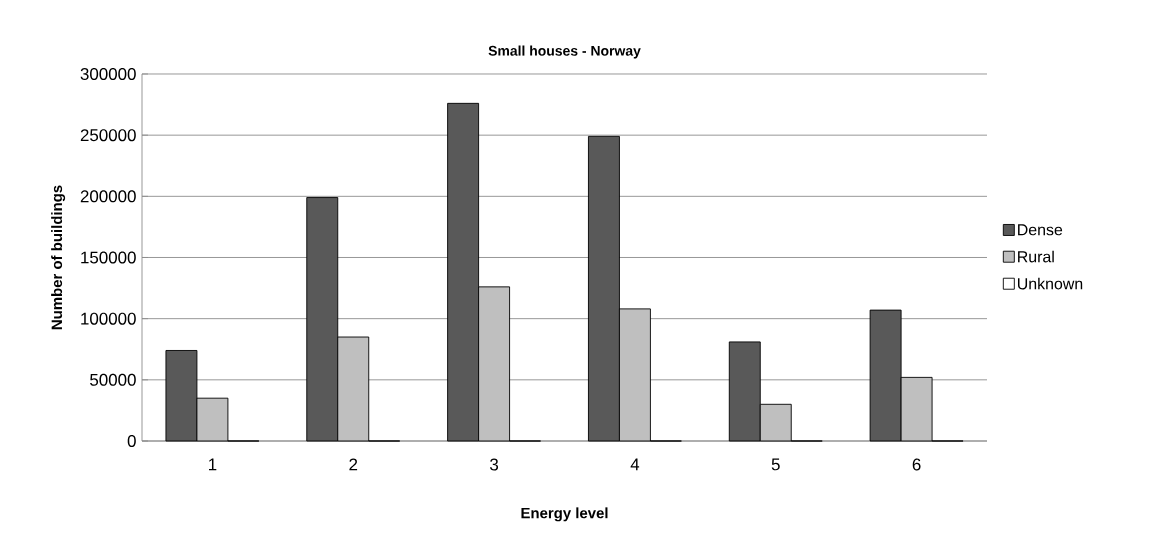 The height and width of the screenshot is (556, 1161). I want to click on x-tick-label: 1, so click(213, 464).